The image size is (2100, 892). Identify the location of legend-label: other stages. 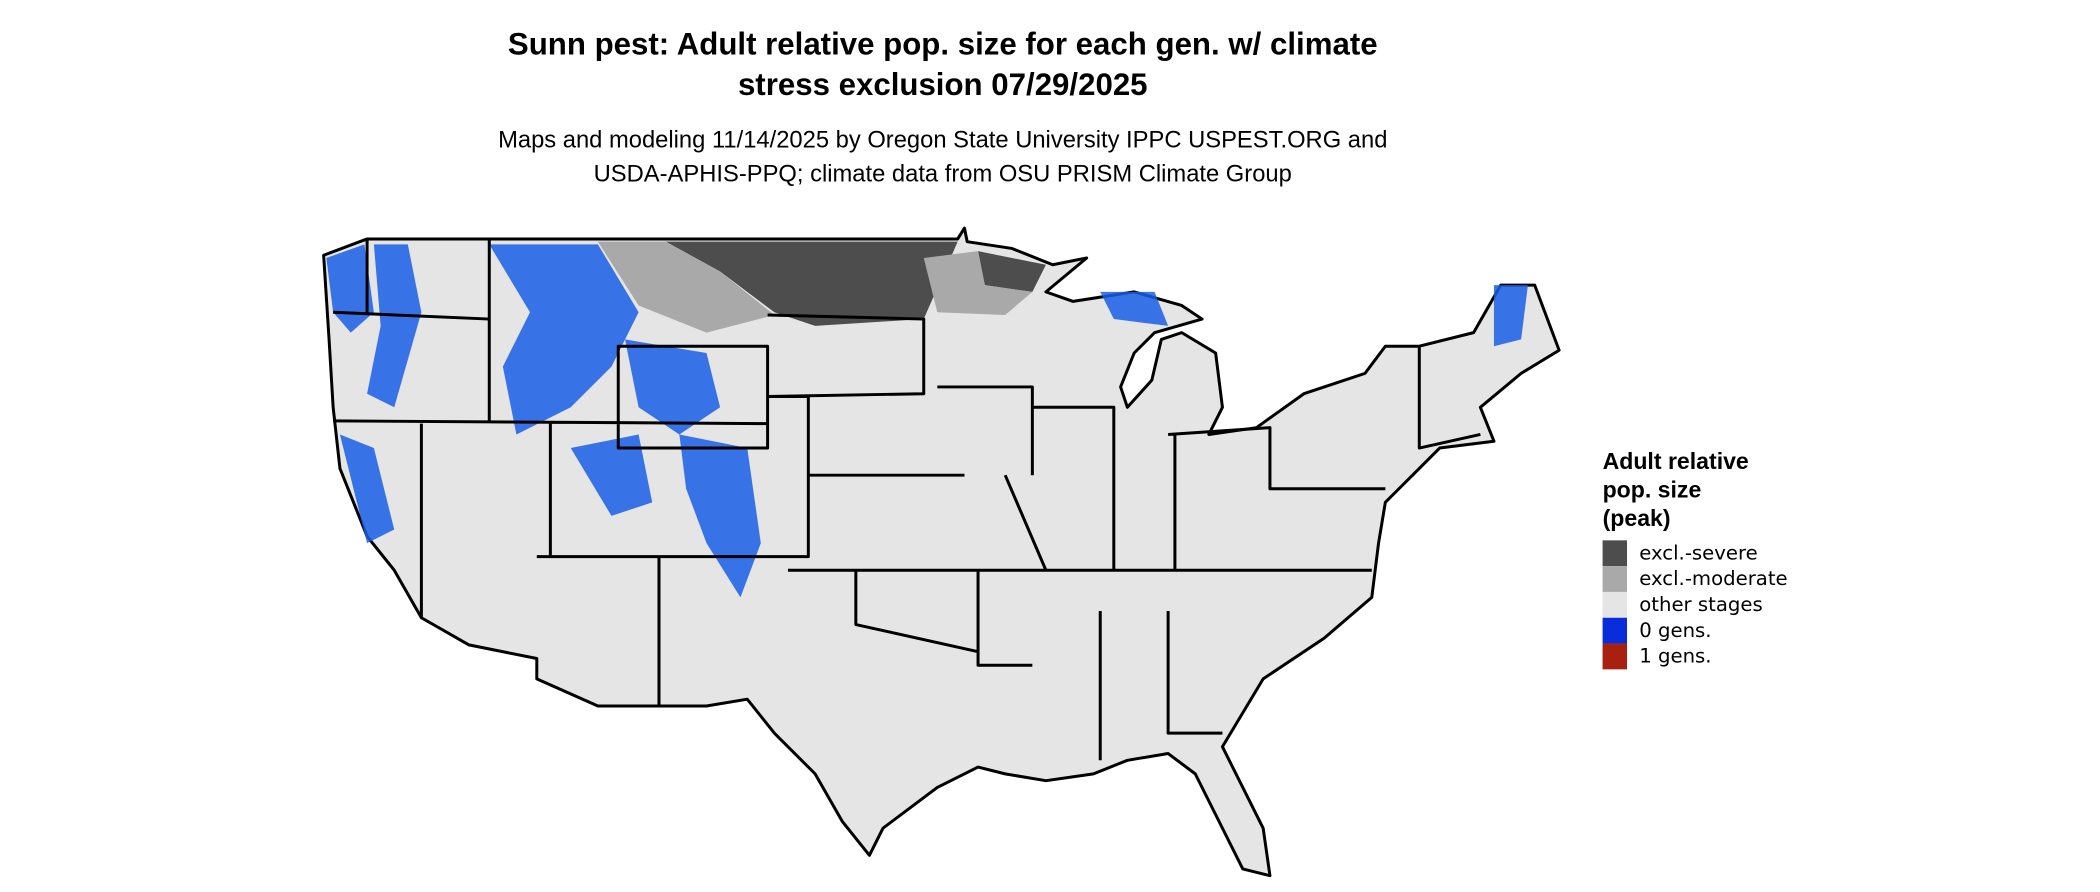
(1701, 604).